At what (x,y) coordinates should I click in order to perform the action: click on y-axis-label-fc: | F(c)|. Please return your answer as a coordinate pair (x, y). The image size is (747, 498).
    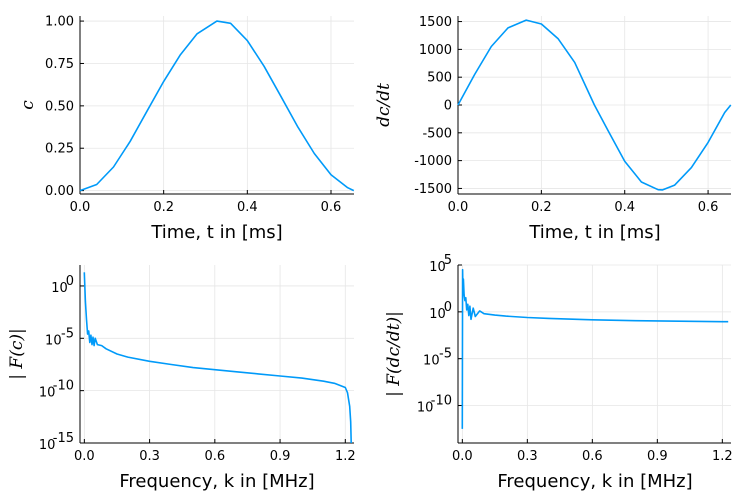
    Looking at the image, I should click on (17, 353).